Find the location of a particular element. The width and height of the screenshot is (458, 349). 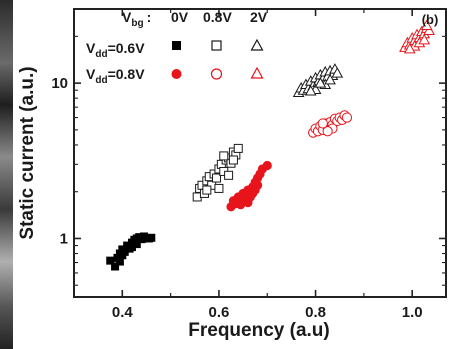

y-tick-label: 10 is located at coordinates (59, 83).